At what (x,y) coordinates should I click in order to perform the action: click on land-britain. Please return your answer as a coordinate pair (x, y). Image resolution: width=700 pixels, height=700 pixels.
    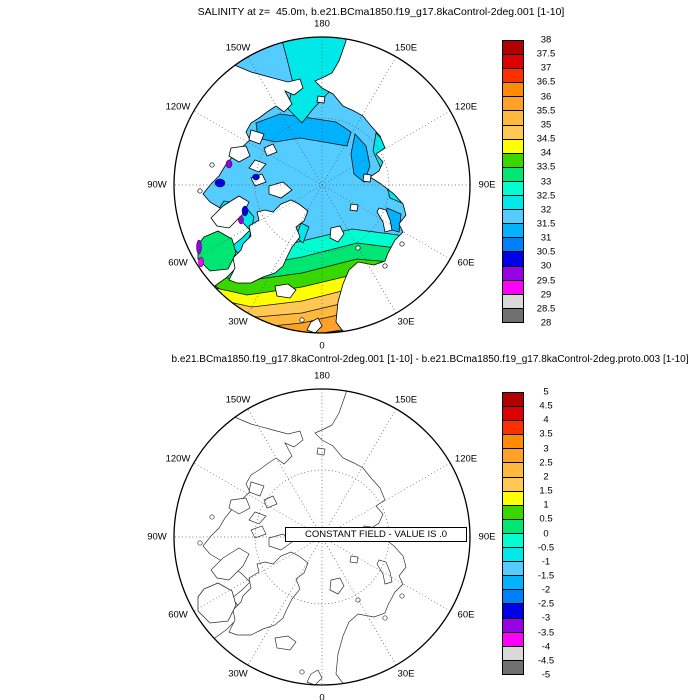
    Looking at the image, I should click on (314, 325).